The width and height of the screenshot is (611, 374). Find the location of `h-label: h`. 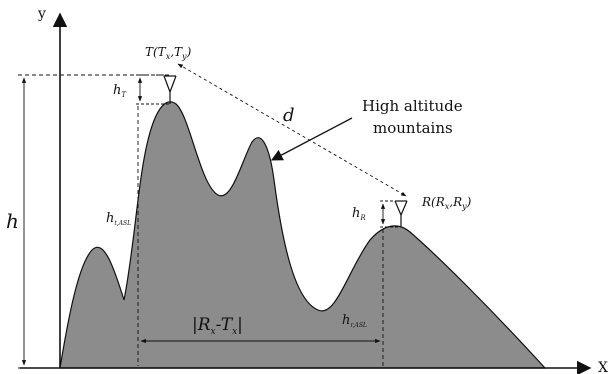

h-label: h is located at coordinates (12, 221).